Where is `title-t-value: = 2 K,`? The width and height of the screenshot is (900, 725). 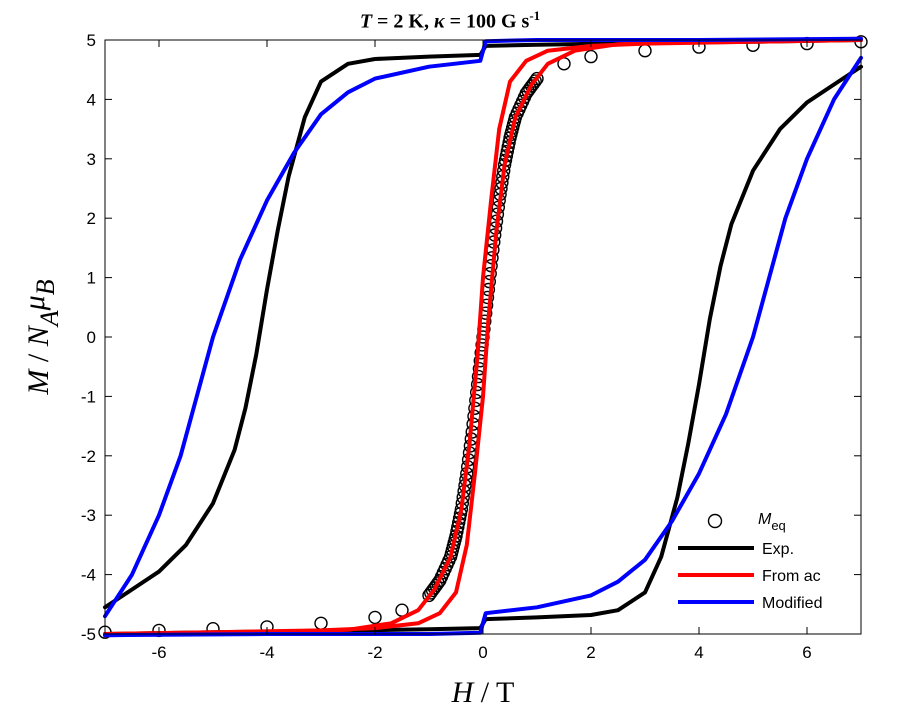 title-t-value: = 2 K, is located at coordinates (403, 21).